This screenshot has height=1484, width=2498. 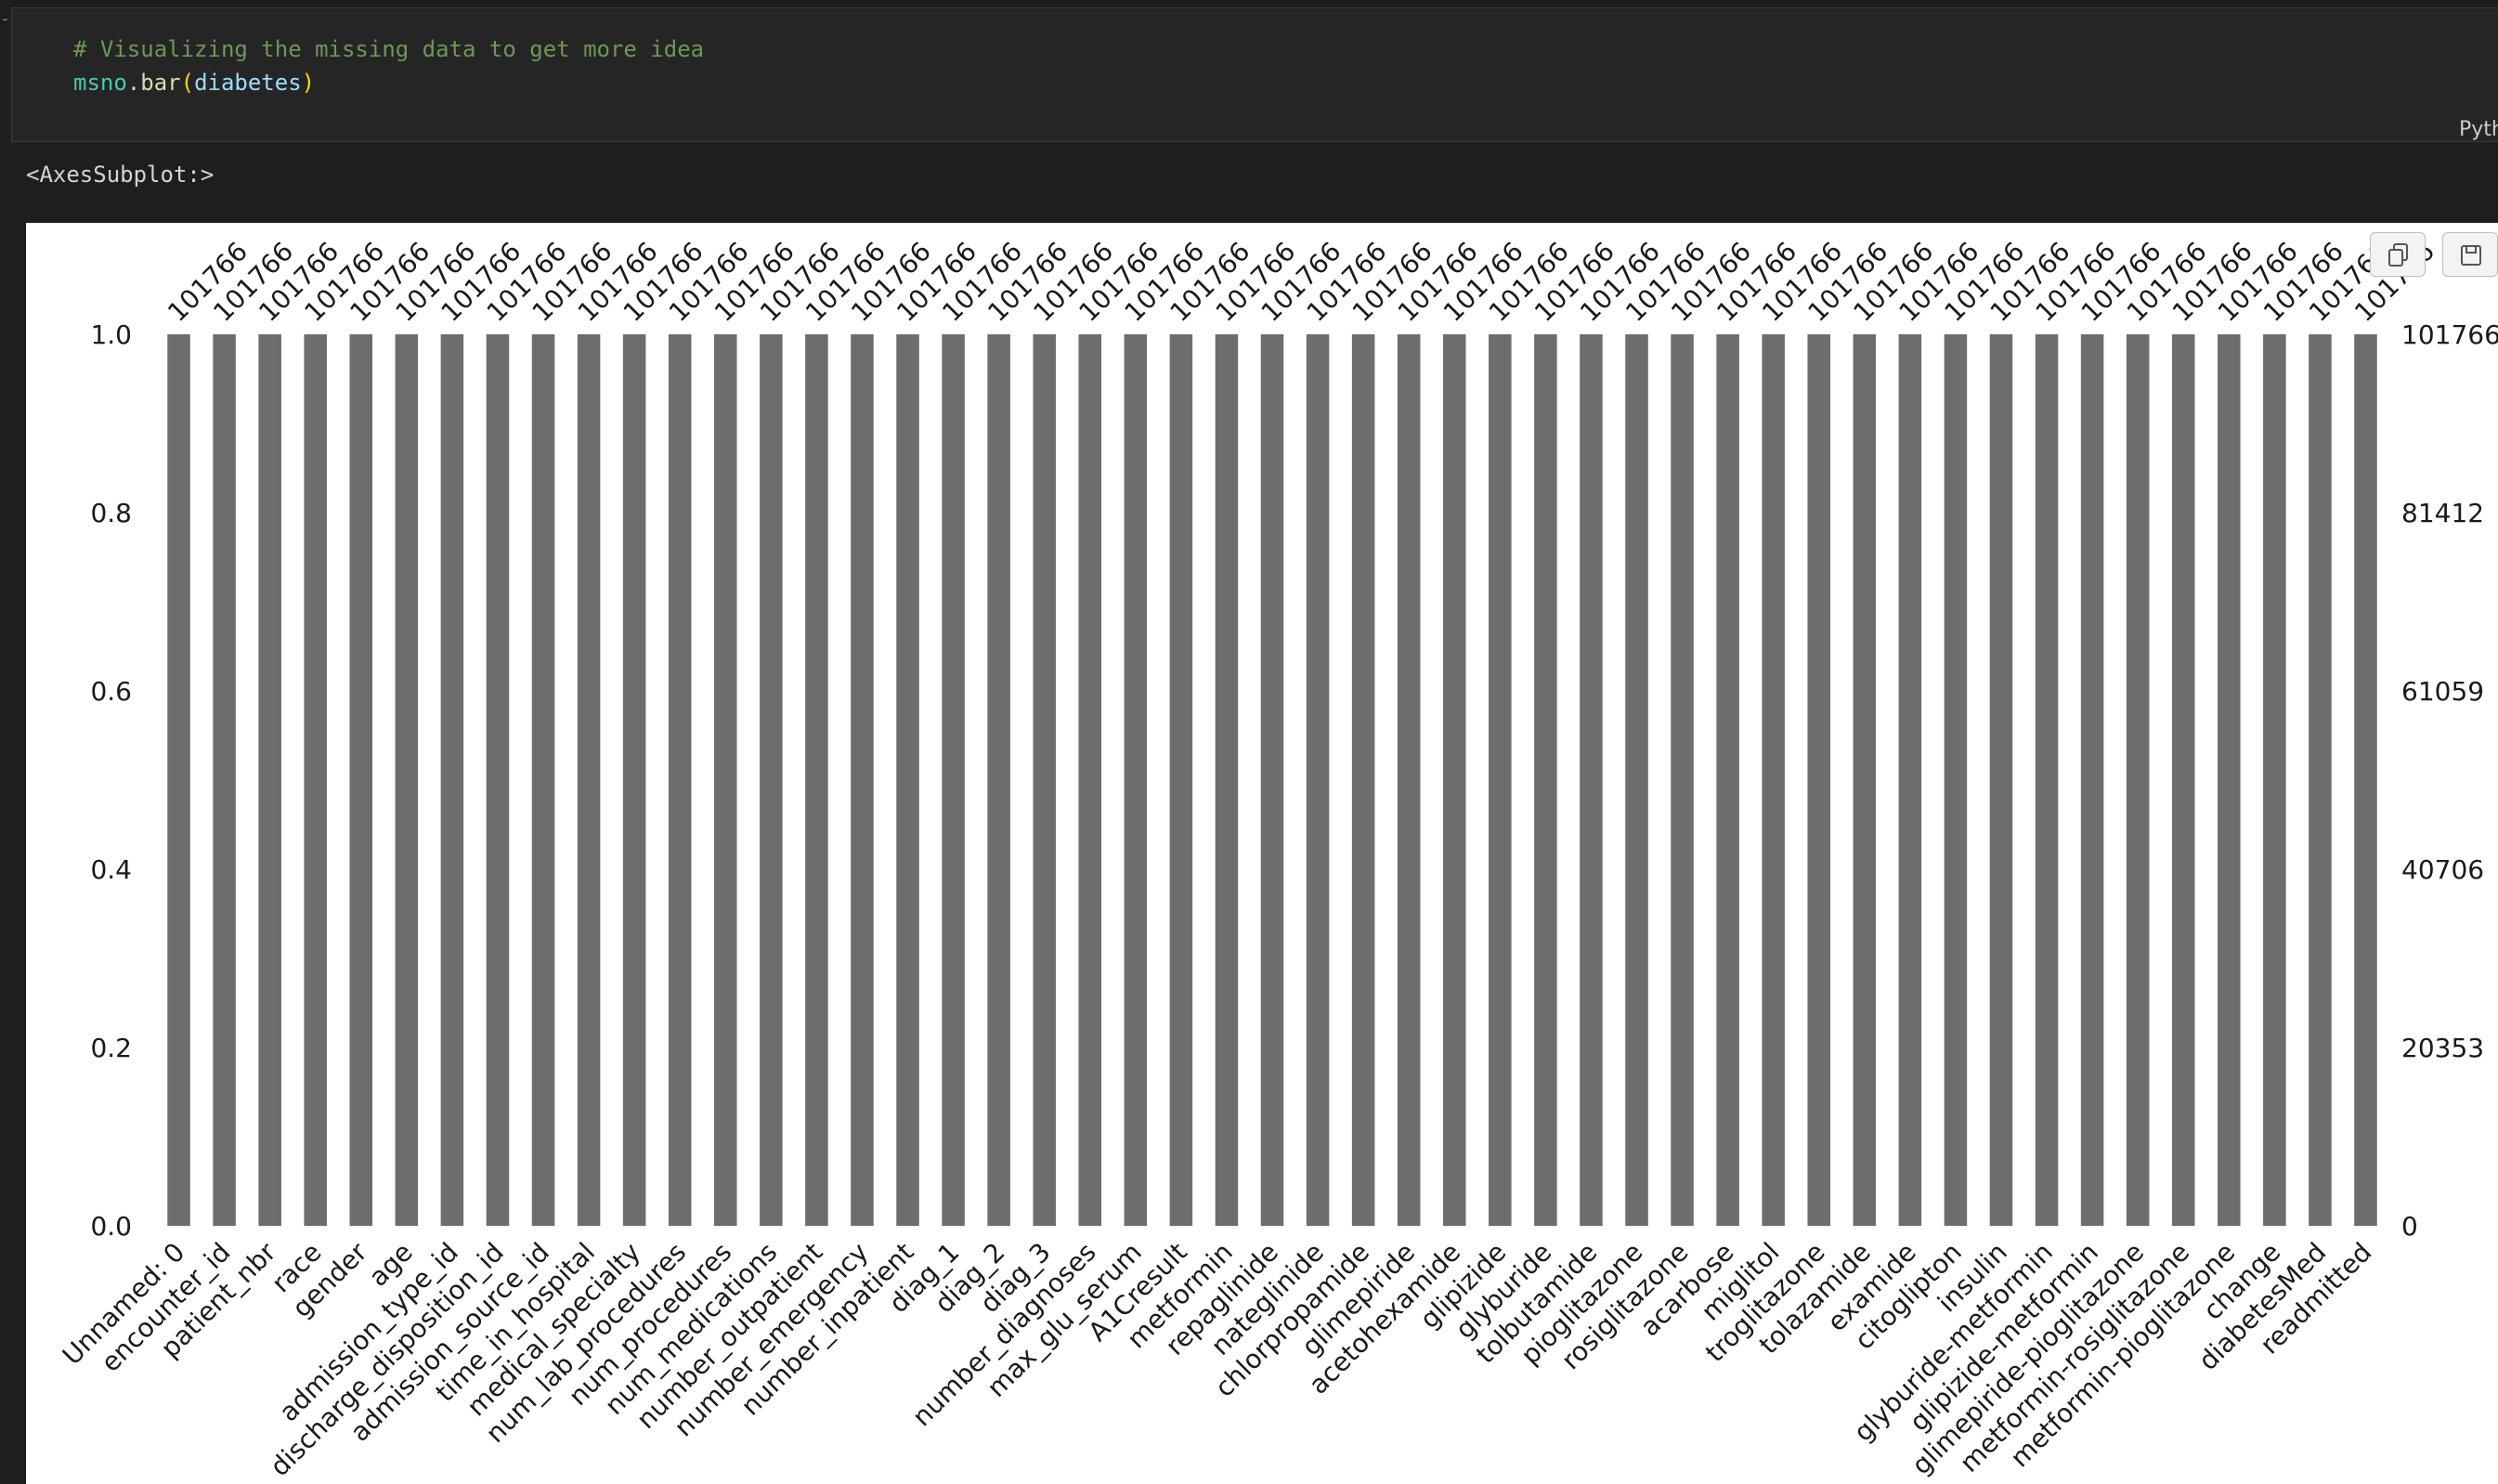 I want to click on output-repr-text: <AxesSubplot:>, so click(x=120, y=175).